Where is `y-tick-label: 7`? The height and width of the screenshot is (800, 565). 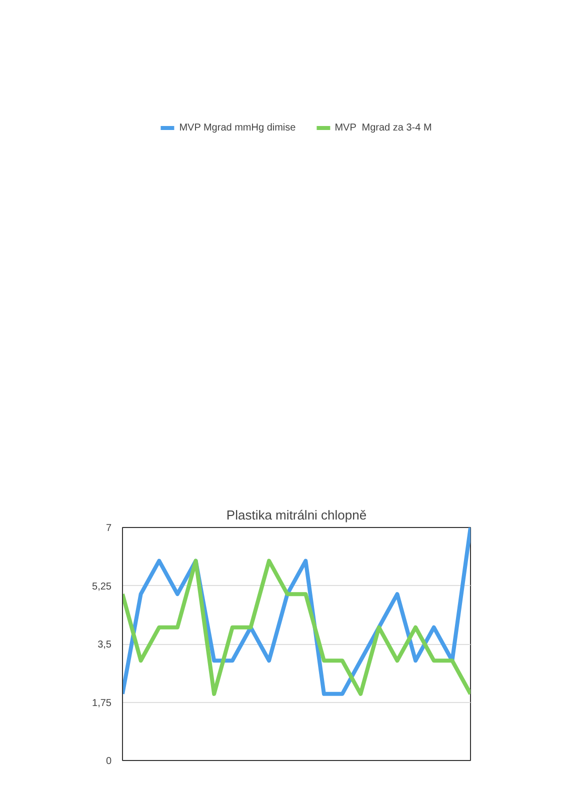 y-tick-label: 7 is located at coordinates (109, 528).